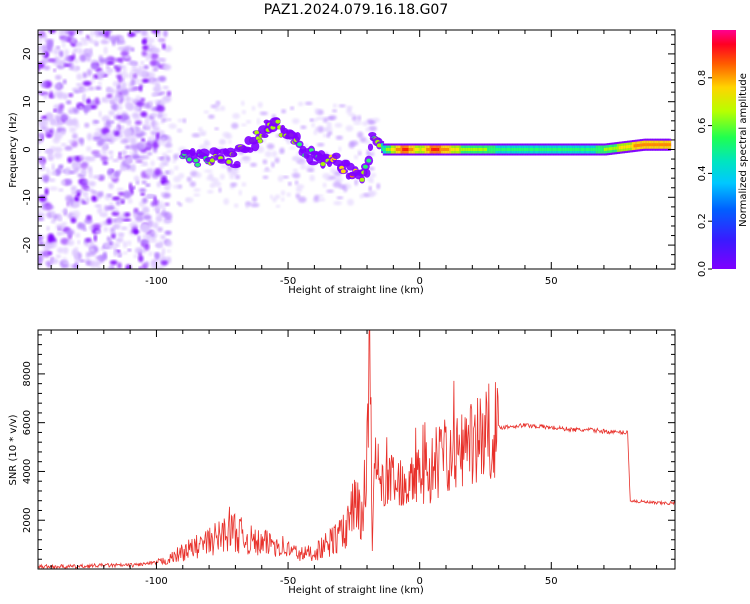  Describe the element at coordinates (229, 161) in the screenshot. I see `spectrum-ridge-core` at that location.